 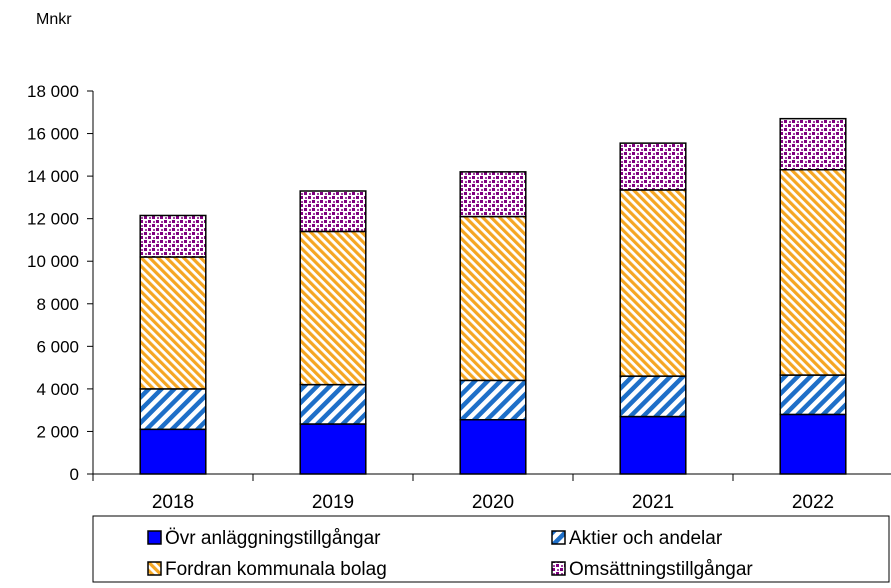 I want to click on y-tick-label: 8 000, so click(x=57, y=304).